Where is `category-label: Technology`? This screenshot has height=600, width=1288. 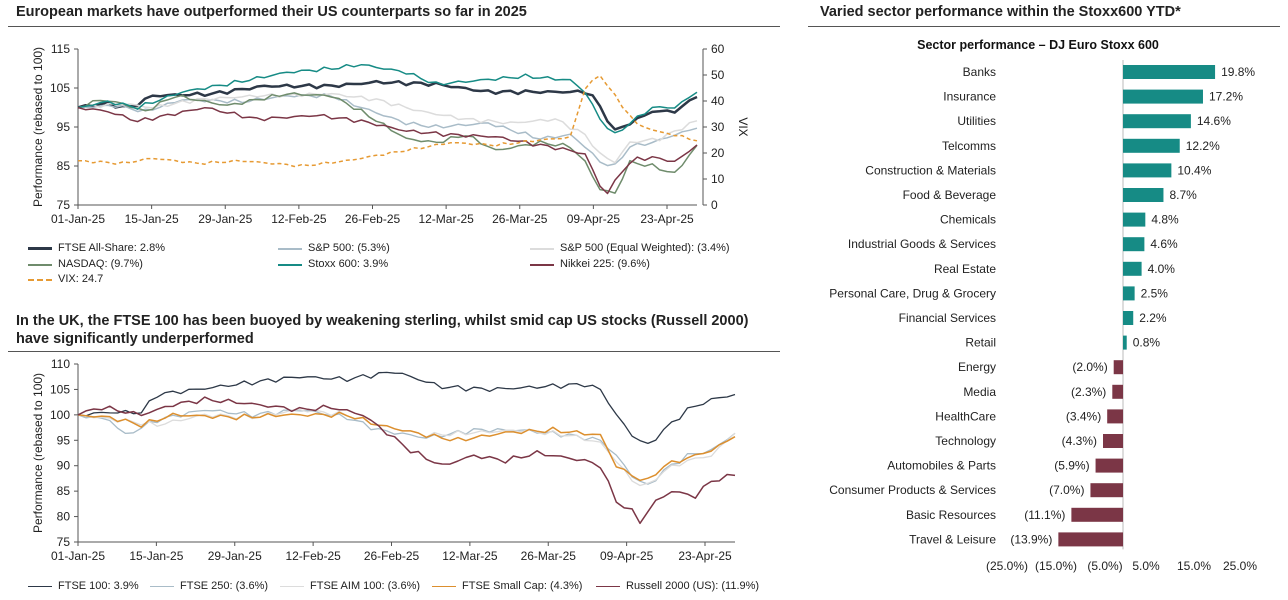 category-label: Technology is located at coordinates (965, 441).